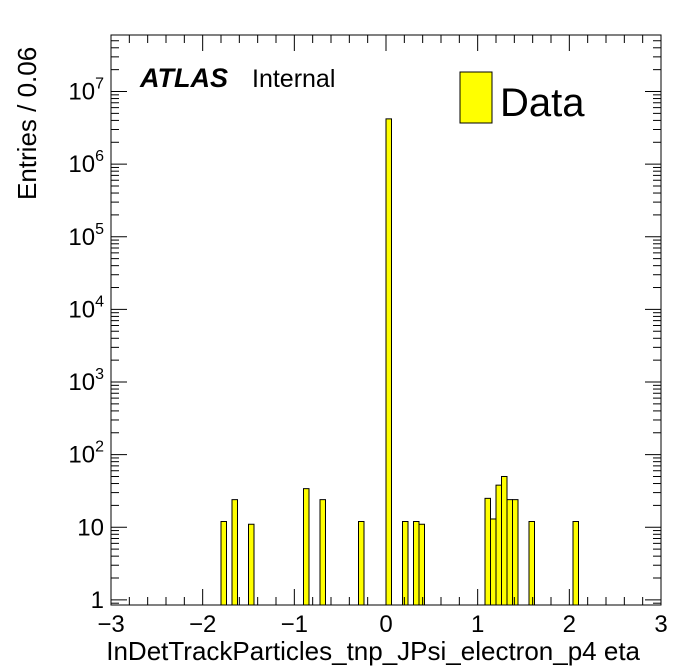 Image resolution: width=696 pixels, height=672 pixels. What do you see at coordinates (110, 624) in the screenshot?
I see `x-tick-label: −3` at bounding box center [110, 624].